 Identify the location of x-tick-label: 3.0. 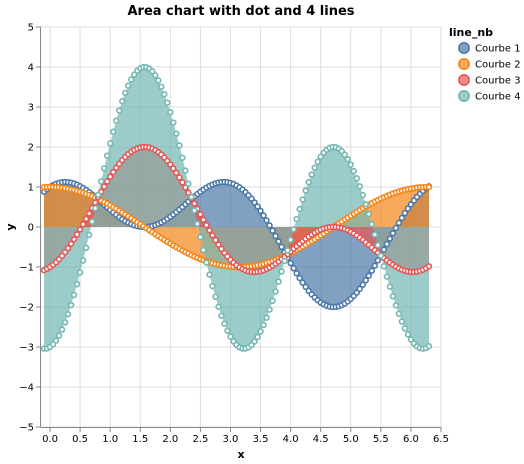
(231, 439).